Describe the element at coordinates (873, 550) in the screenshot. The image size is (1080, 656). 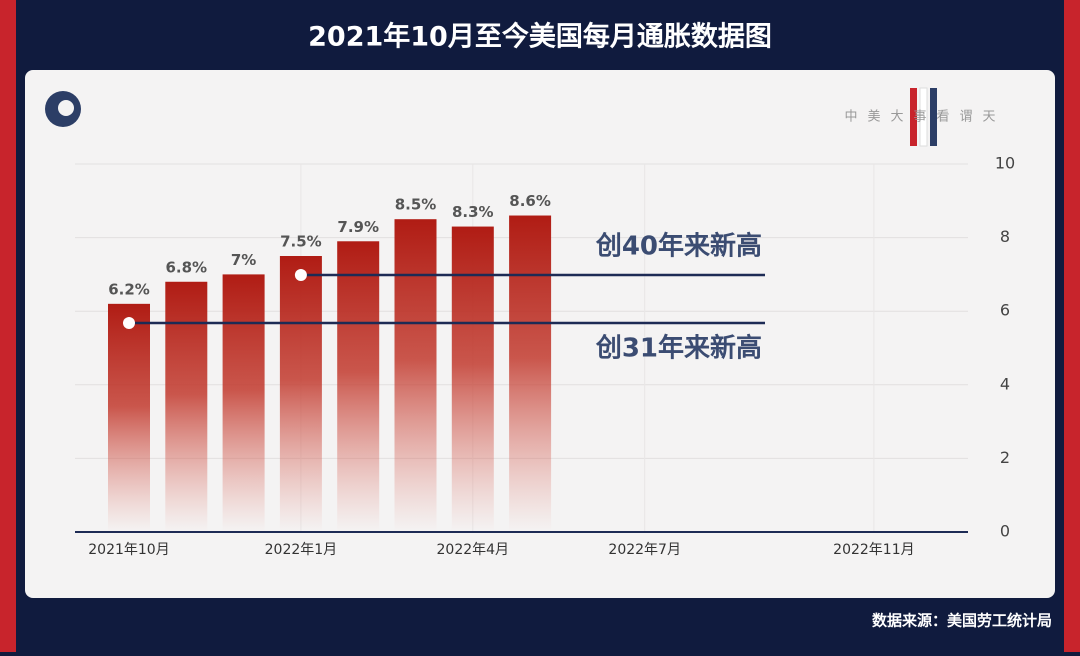
I see `x-tick-label: 2022年11月` at that location.